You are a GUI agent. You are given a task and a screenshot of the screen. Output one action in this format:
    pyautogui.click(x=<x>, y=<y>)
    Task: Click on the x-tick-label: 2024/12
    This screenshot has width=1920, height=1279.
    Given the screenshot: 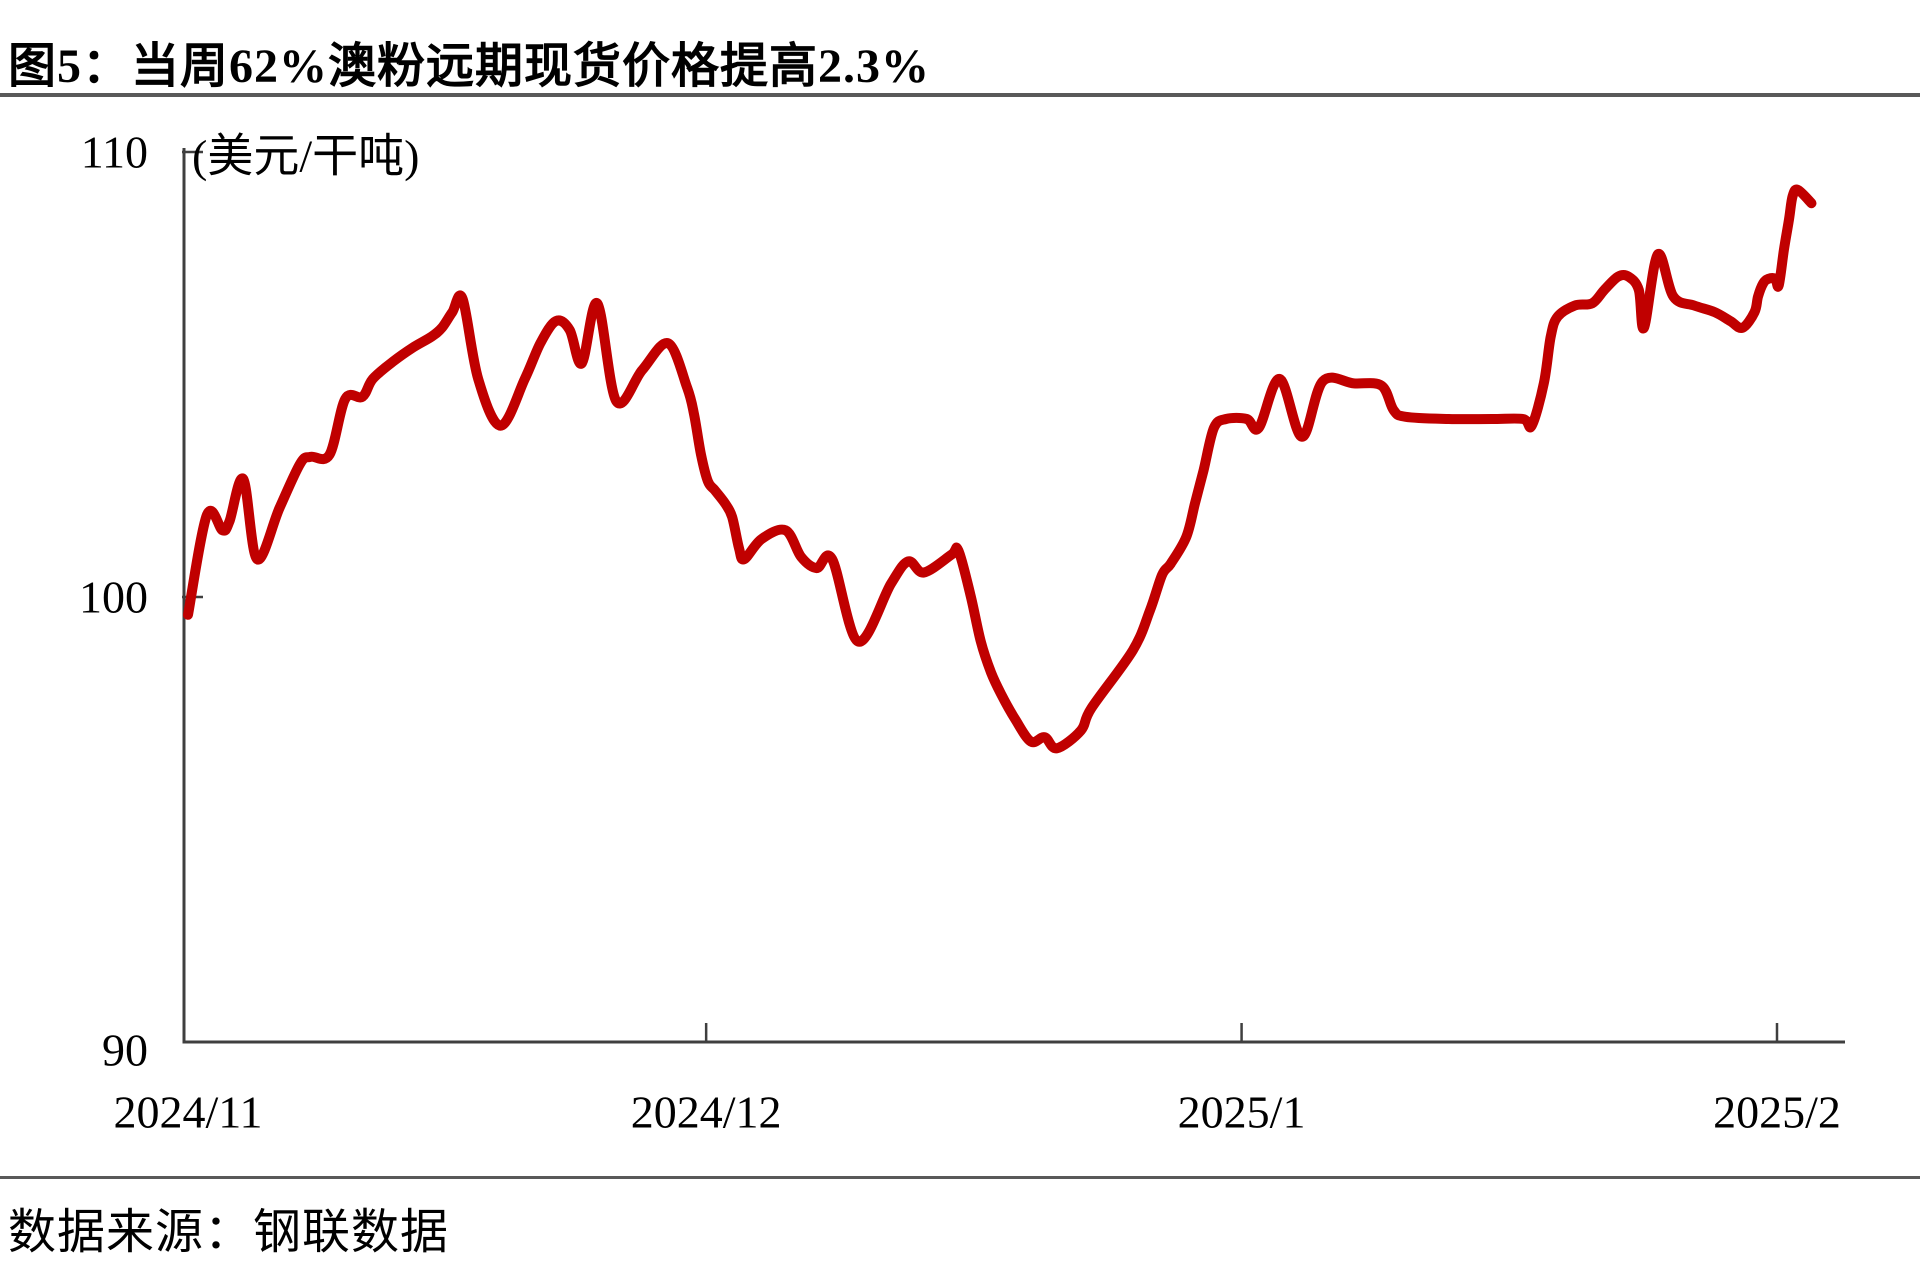 What is the action you would take?
    pyautogui.click(x=706, y=1112)
    